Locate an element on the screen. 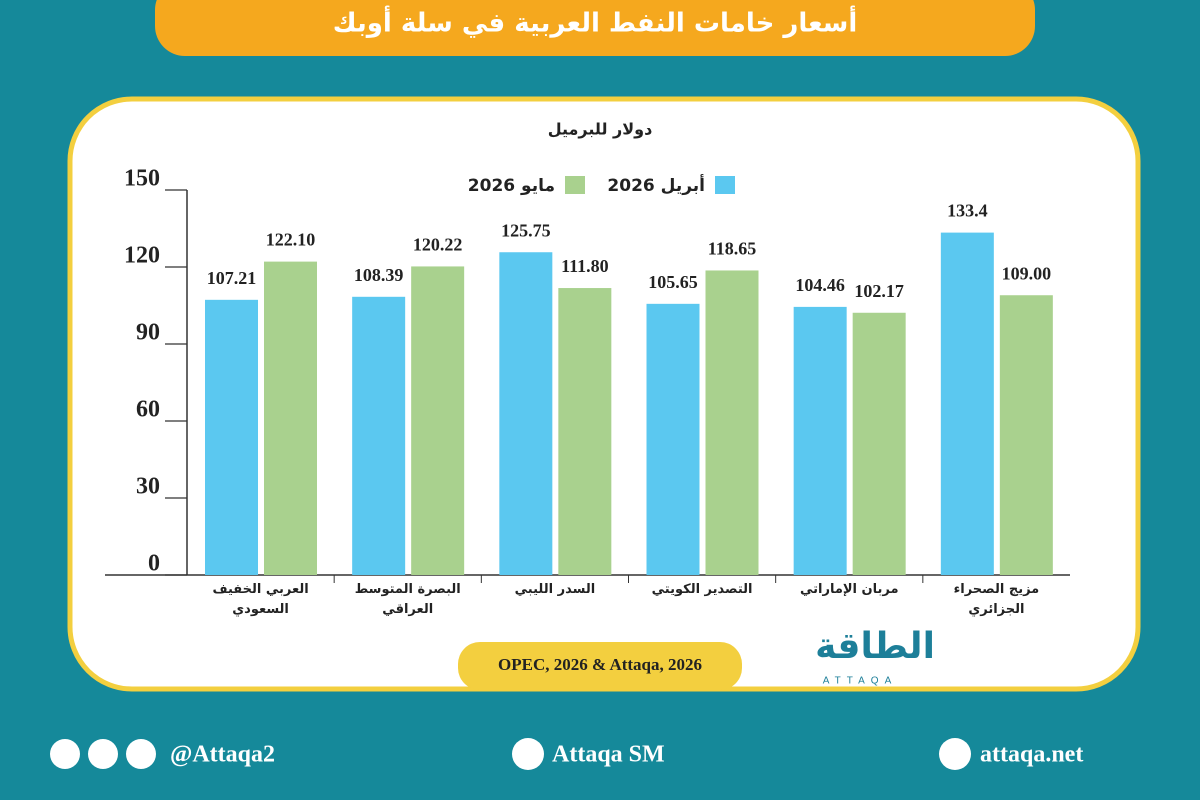 This screenshot has height=800, width=1200. y-tick-label: 90 is located at coordinates (148, 333).